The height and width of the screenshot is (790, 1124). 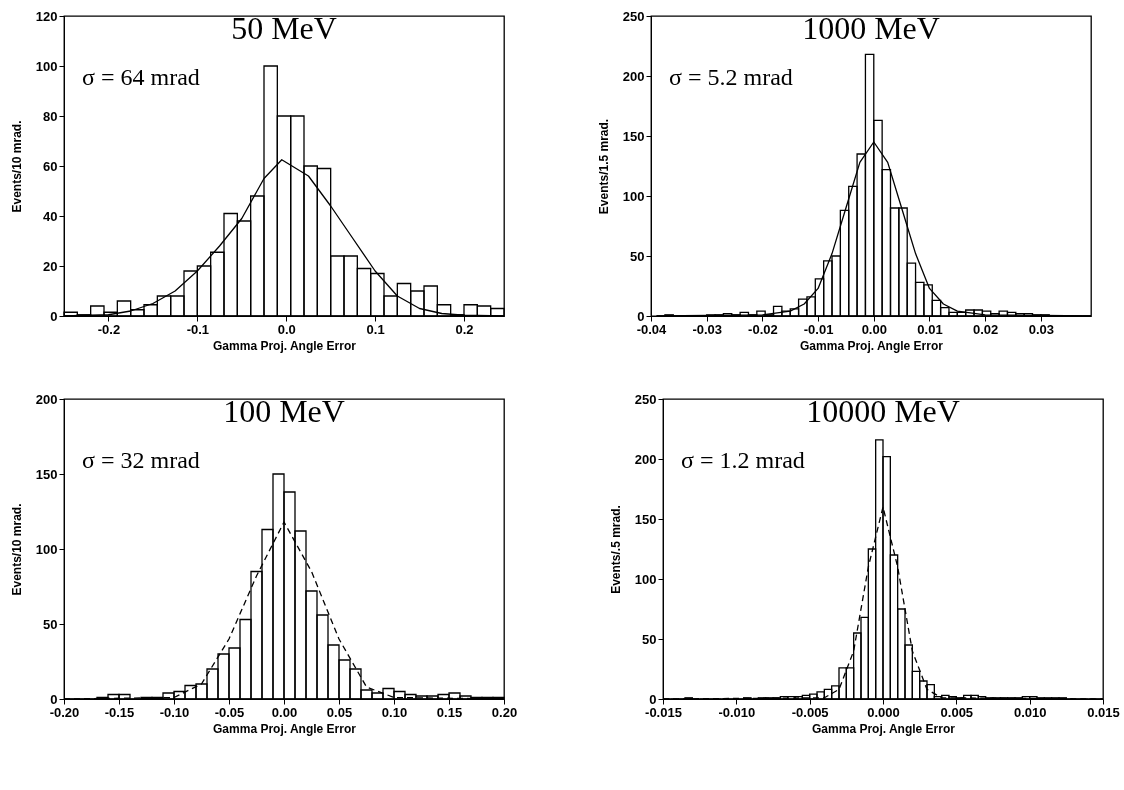 What do you see at coordinates (46, 16) in the screenshot?
I see `y-tick-label: 120` at bounding box center [46, 16].